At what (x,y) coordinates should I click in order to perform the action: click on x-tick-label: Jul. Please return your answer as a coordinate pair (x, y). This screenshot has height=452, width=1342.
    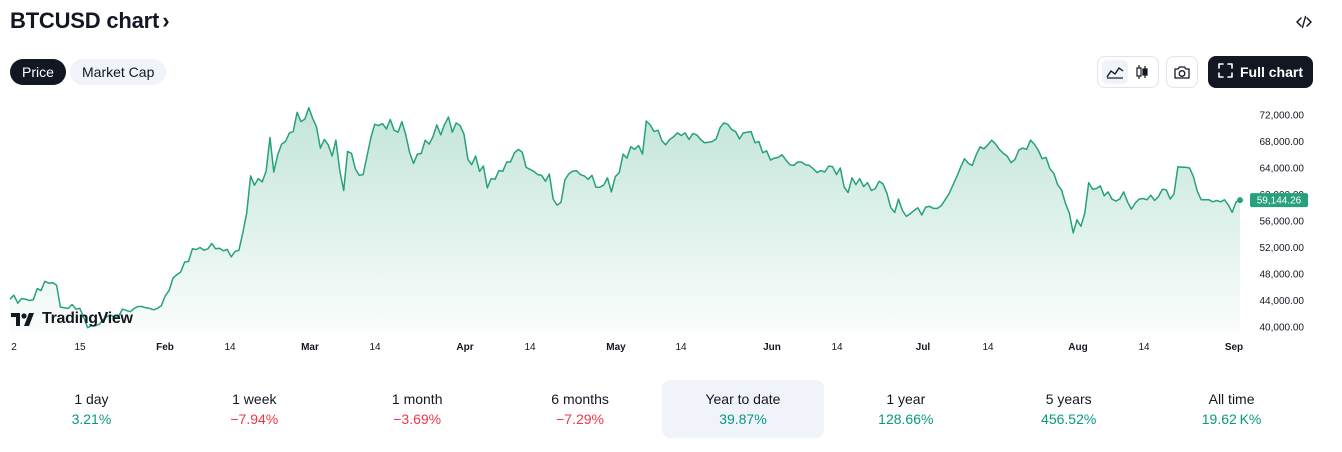
    Looking at the image, I should click on (923, 347).